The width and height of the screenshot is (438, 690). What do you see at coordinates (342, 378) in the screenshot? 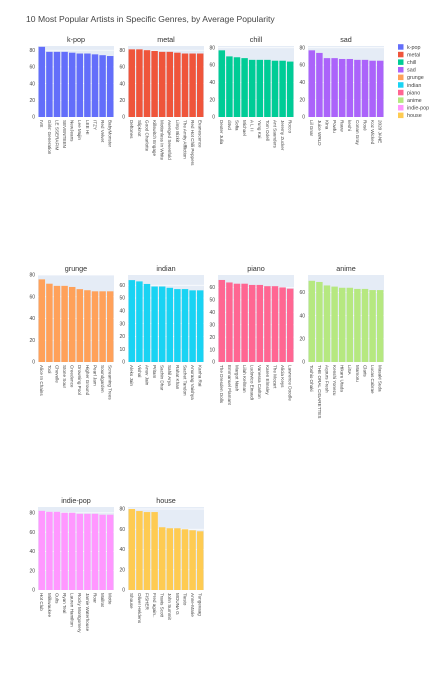
I see `category-label: Hikaru Utada` at bounding box center [342, 378].